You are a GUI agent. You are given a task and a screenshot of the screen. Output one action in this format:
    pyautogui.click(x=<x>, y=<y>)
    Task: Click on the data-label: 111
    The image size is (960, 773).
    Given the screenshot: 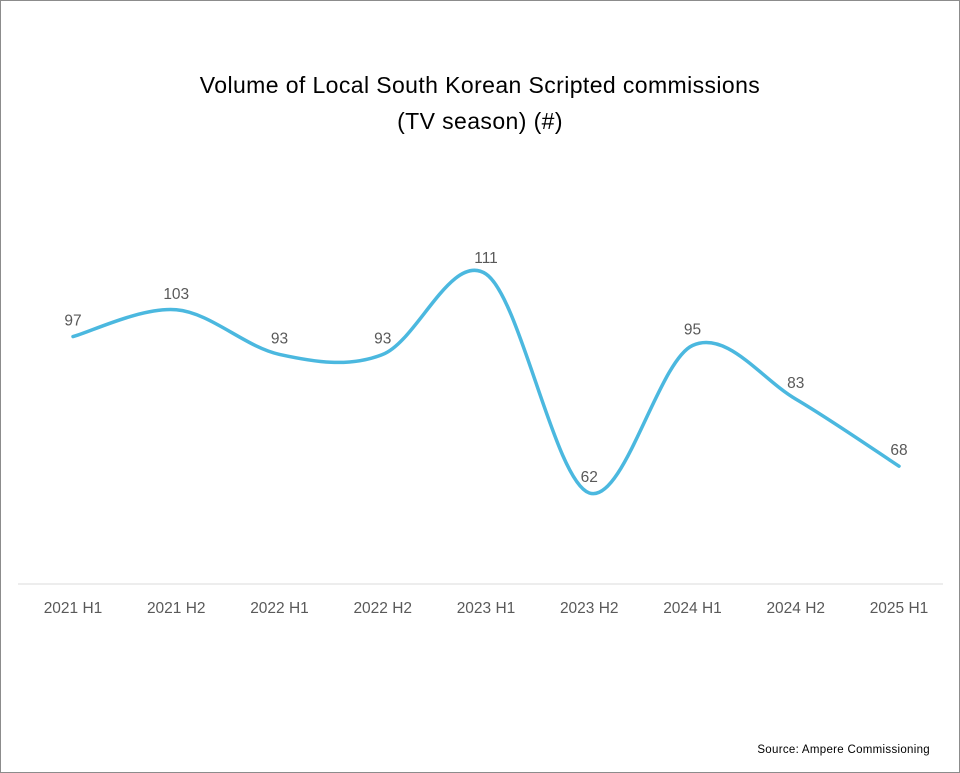 What is the action you would take?
    pyautogui.click(x=486, y=258)
    